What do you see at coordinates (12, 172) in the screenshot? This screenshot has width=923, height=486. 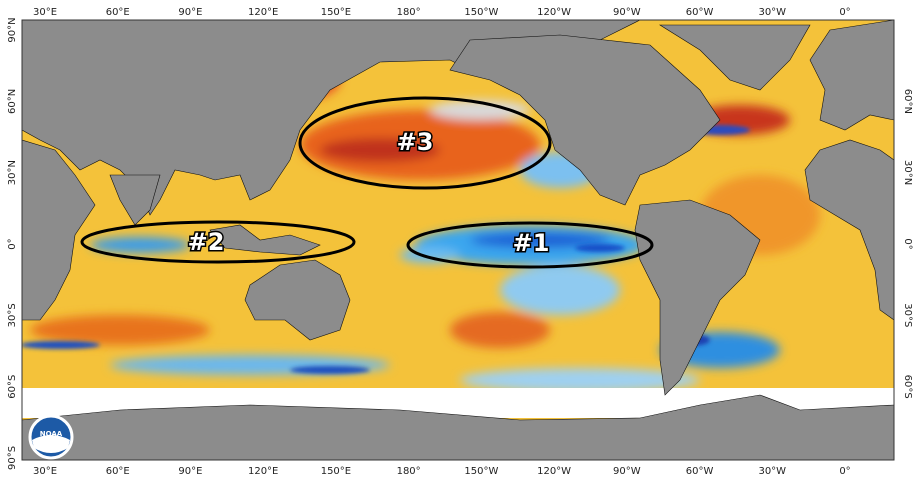 I see `lat-label-left: 30°N` at bounding box center [12, 172].